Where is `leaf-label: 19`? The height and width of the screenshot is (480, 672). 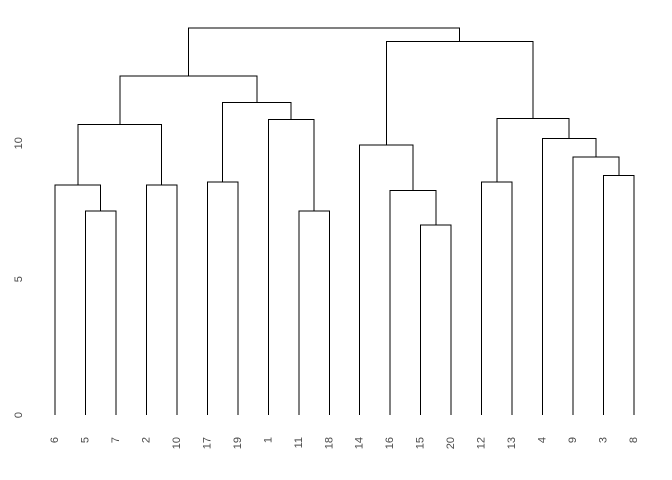
leaf-label: 19 is located at coordinates (238, 443).